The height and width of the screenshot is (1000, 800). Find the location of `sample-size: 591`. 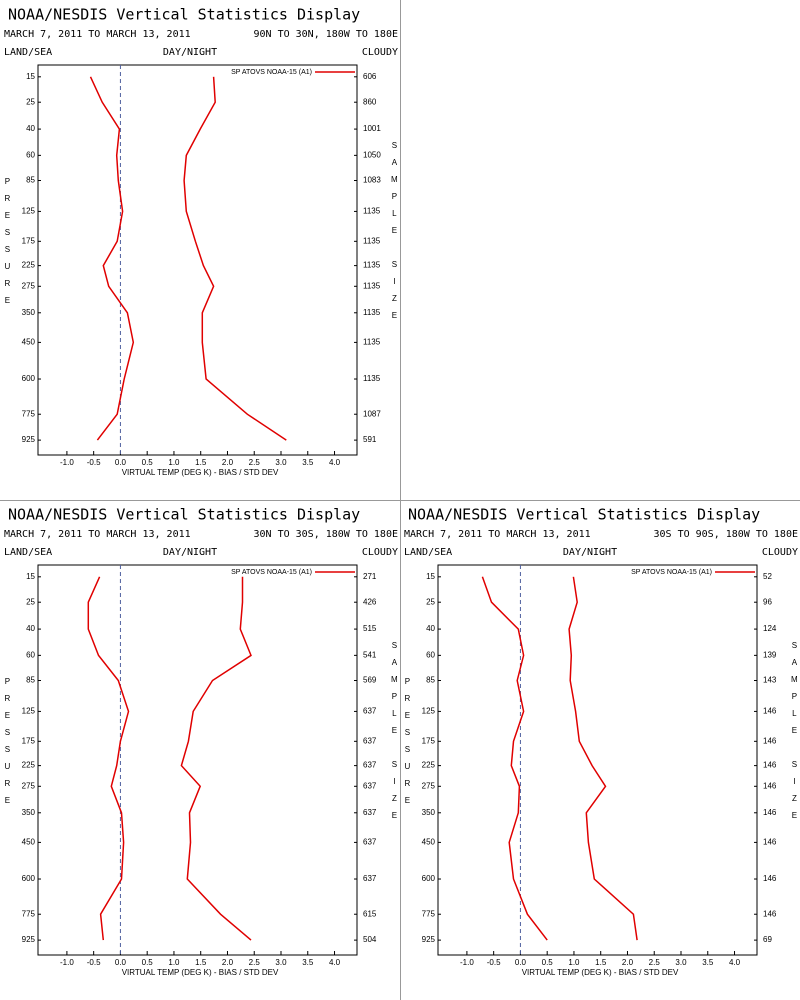

sample-size: 591 is located at coordinates (370, 439).